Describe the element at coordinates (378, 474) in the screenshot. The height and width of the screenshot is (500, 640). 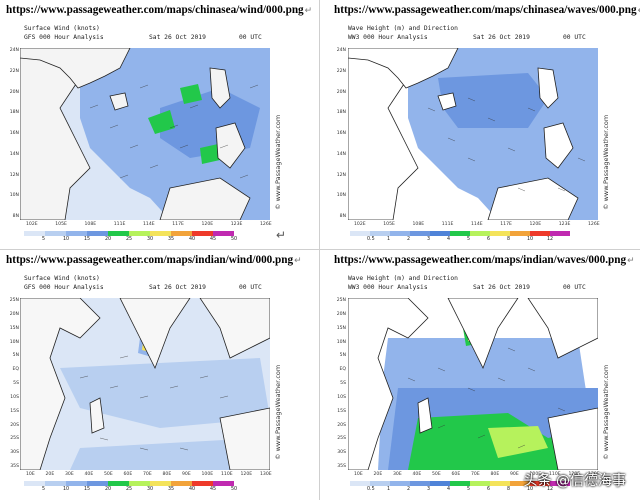
I see `longitude-label: 20E` at that location.